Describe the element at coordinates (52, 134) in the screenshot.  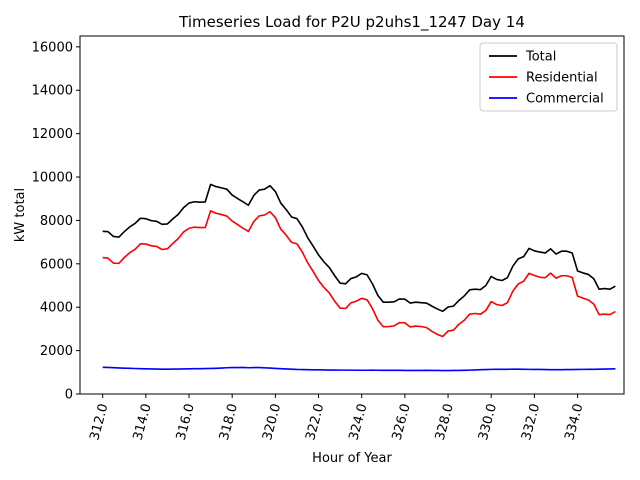
I see `y-tick-label: 12000` at that location.